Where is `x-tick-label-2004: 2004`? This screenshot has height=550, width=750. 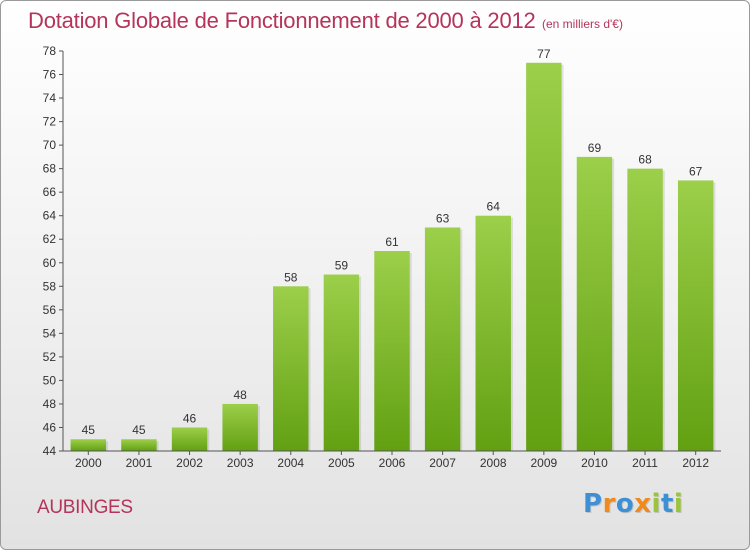 x-tick-label-2004: 2004 is located at coordinates (290, 463).